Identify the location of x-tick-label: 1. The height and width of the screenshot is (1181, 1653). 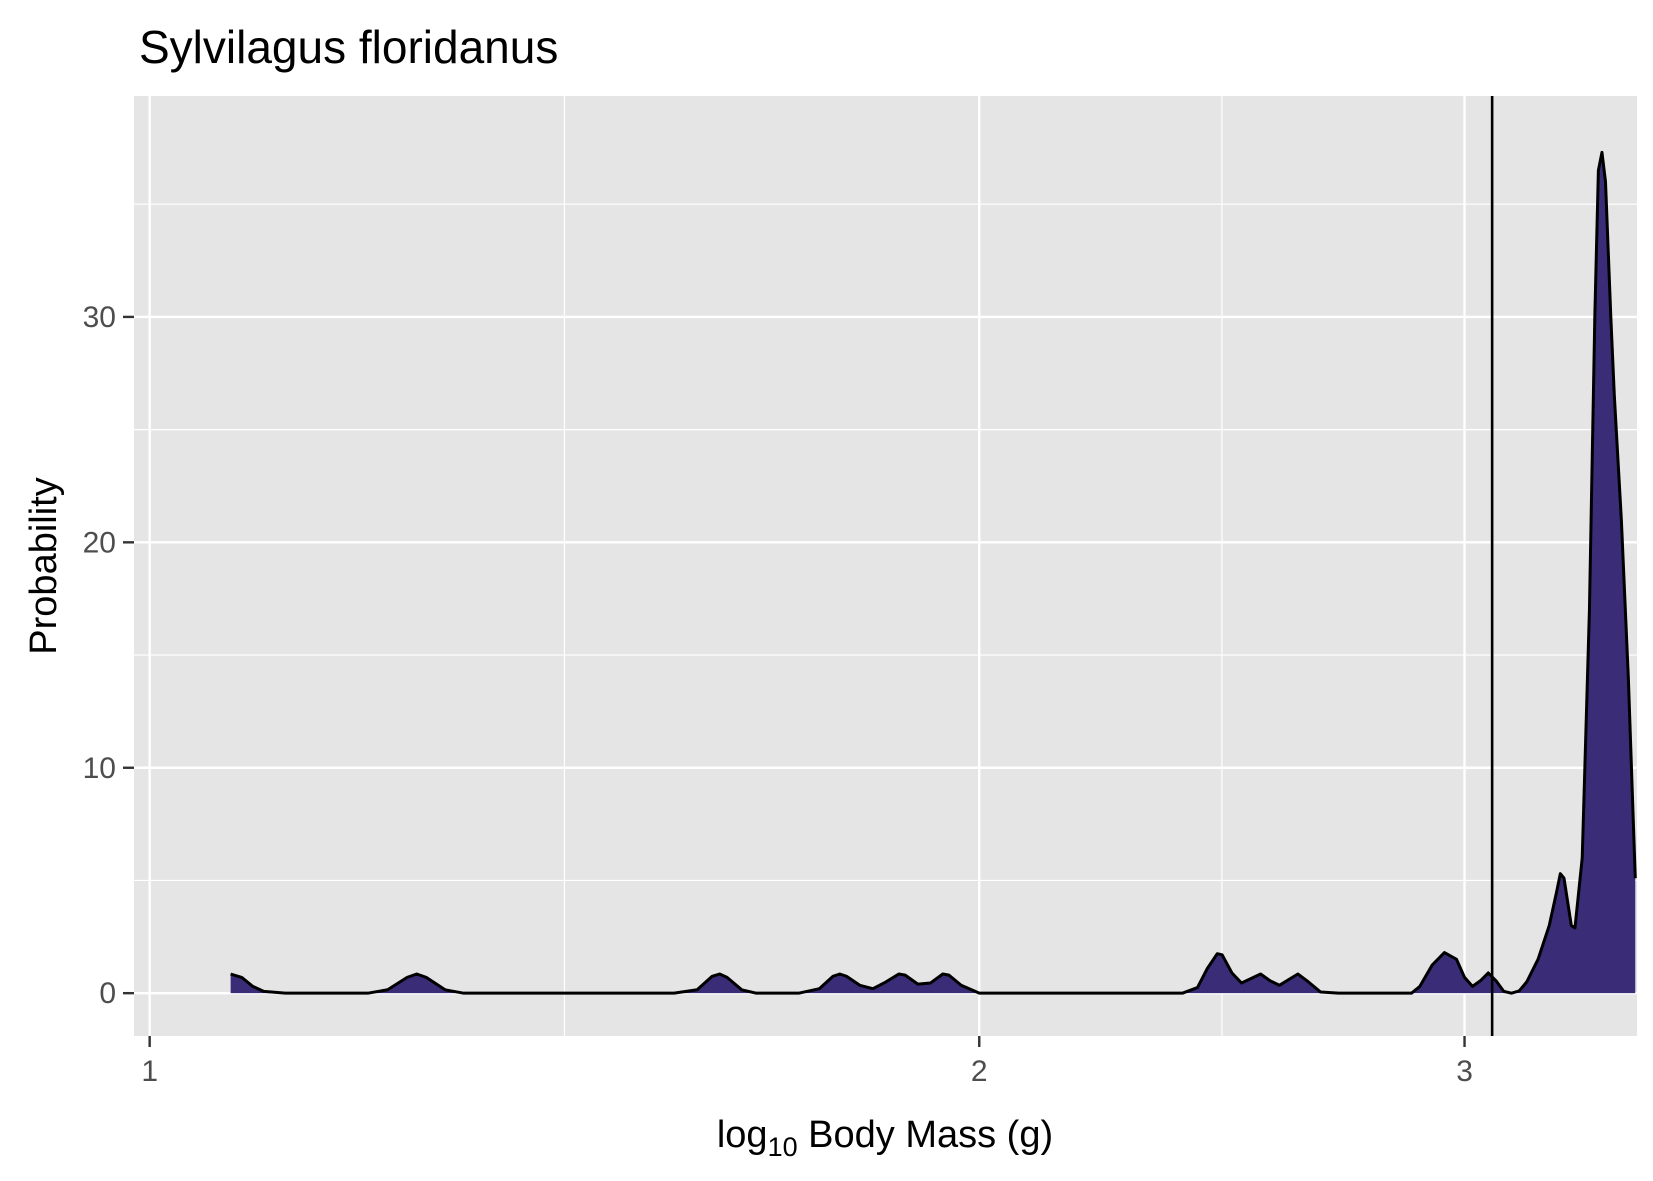
(149, 1071).